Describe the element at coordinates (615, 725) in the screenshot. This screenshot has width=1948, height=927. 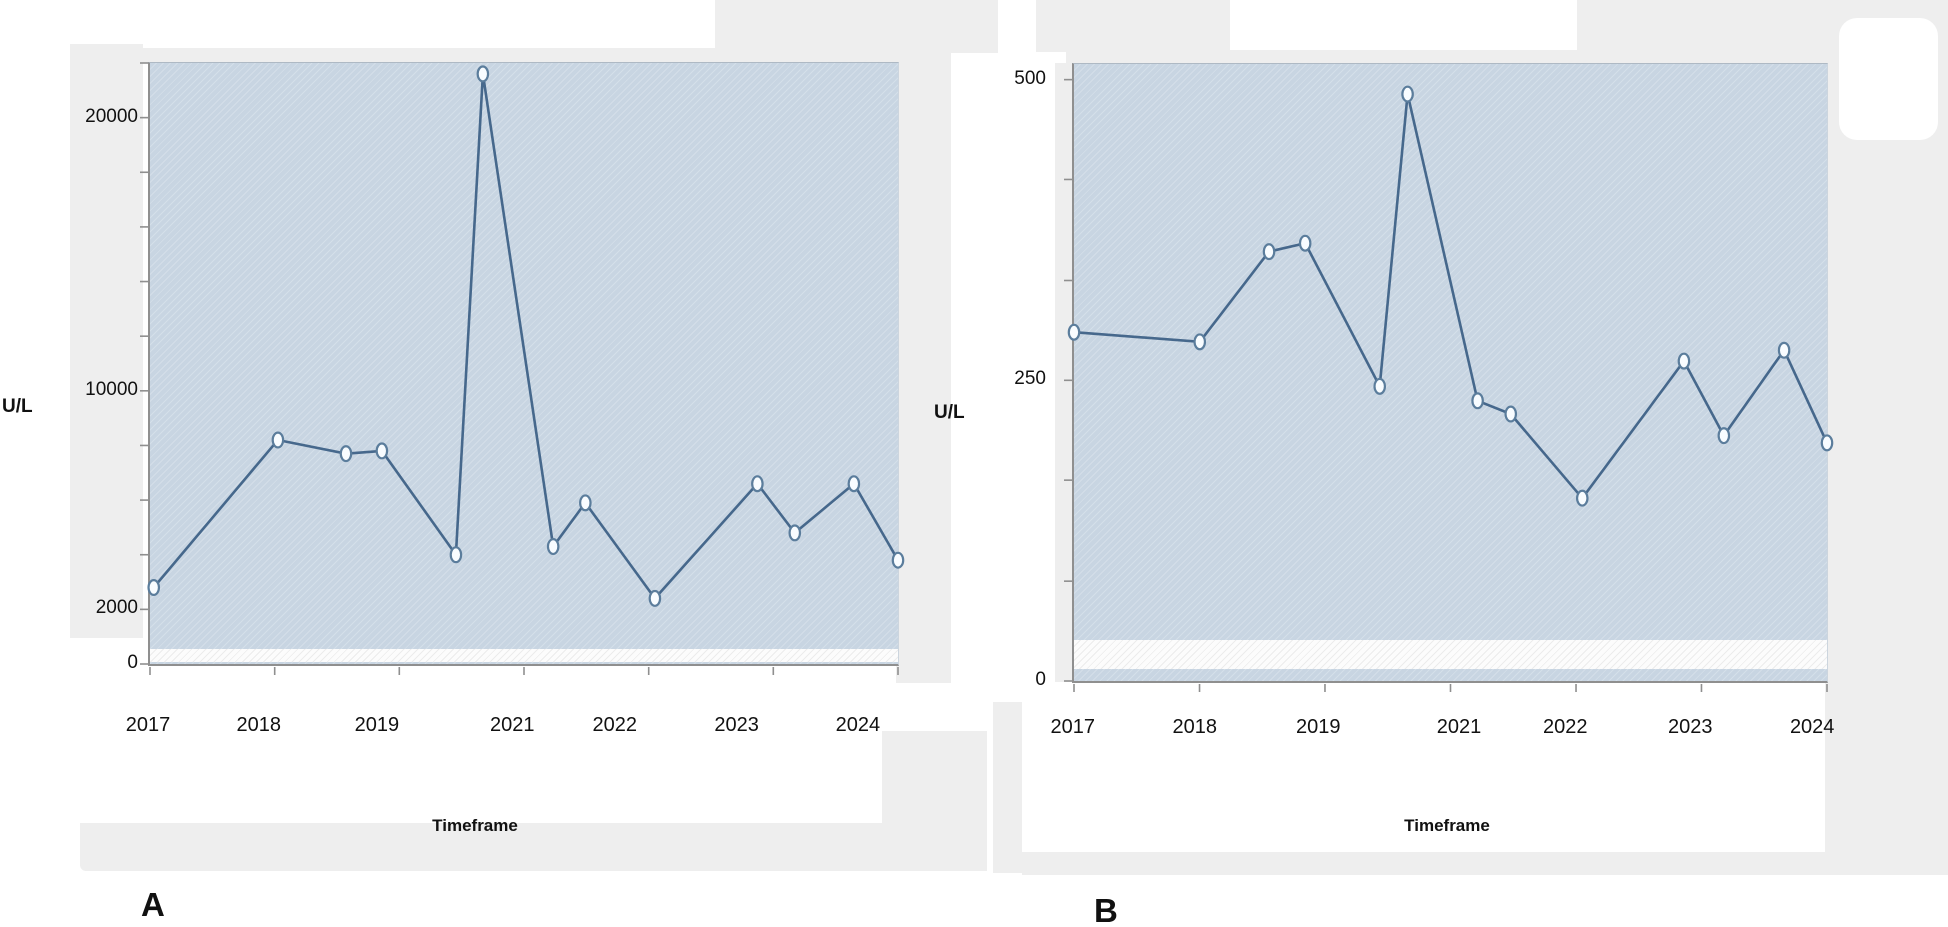
I see `panel-a-xtick-label: 2022` at that location.